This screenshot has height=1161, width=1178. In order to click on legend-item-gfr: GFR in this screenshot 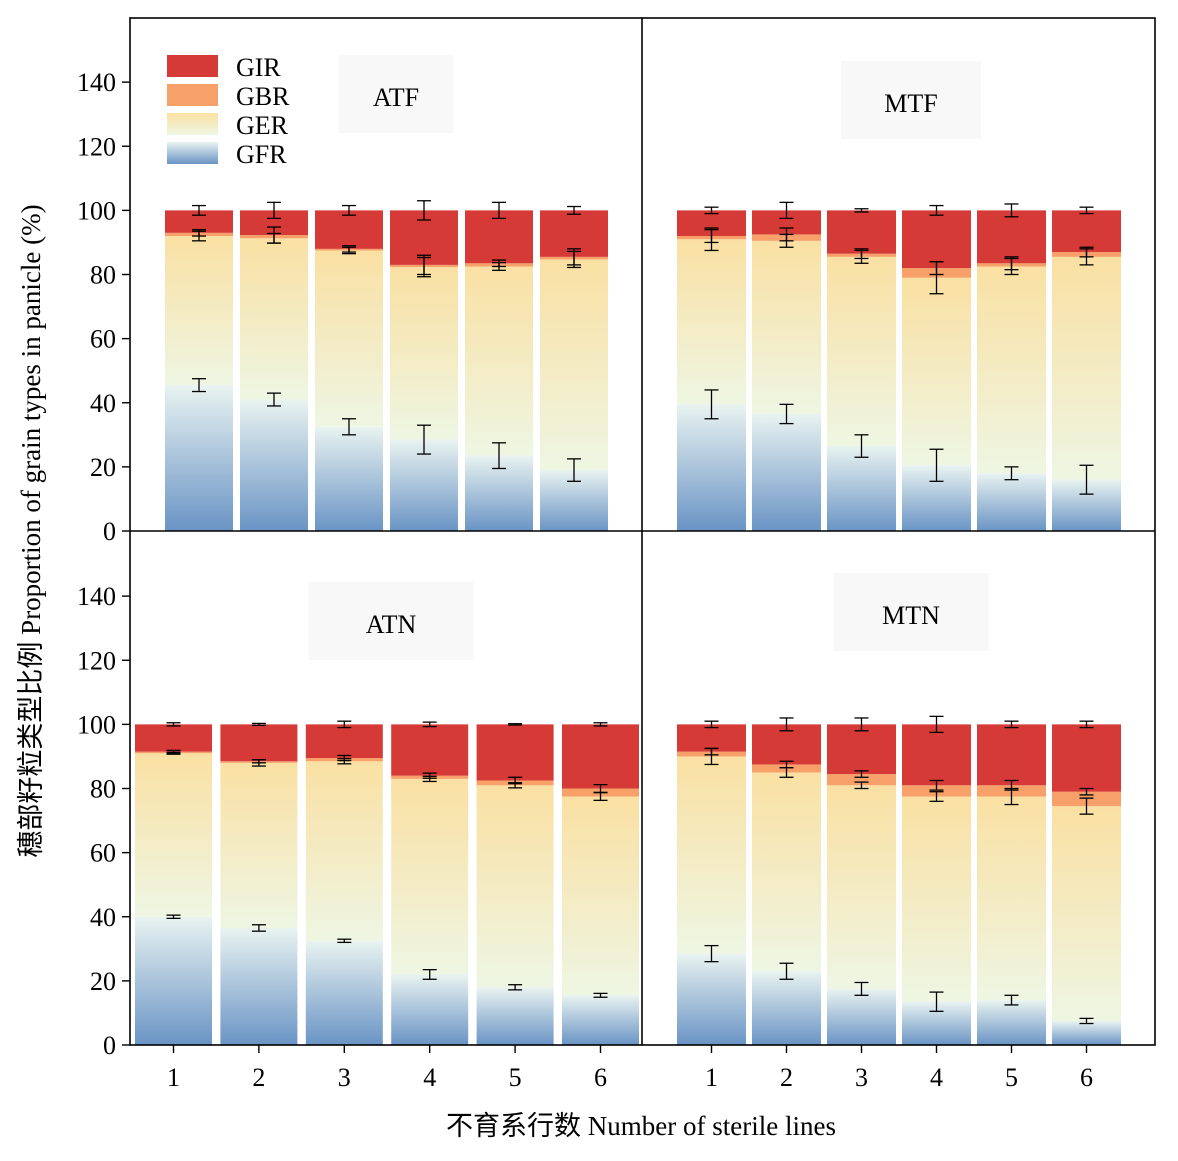, I will do `click(227, 154)`.